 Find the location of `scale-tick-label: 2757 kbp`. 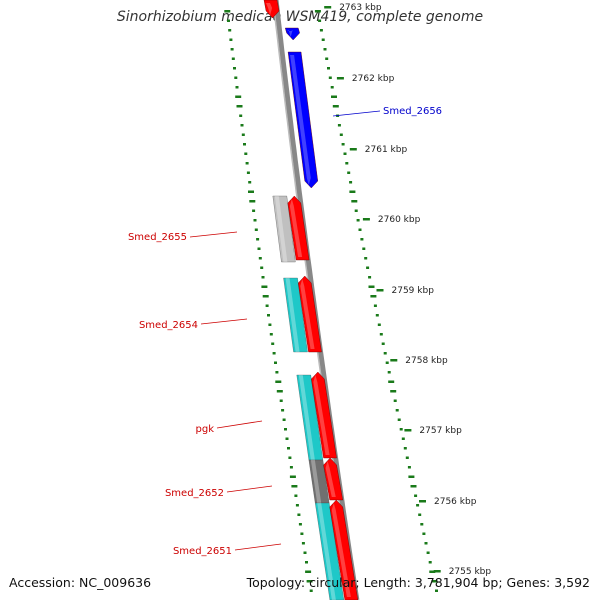

scale-tick-label: 2757 kbp is located at coordinates (440, 431).